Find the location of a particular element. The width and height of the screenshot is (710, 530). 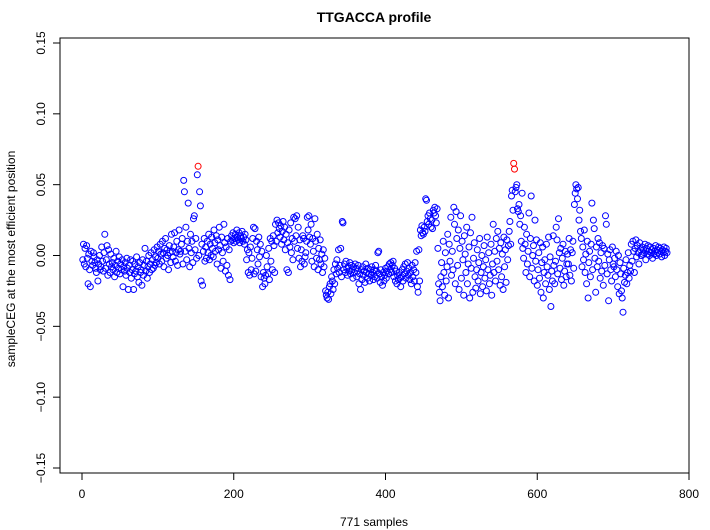

highlighted-data-point is located at coordinates (514, 163).